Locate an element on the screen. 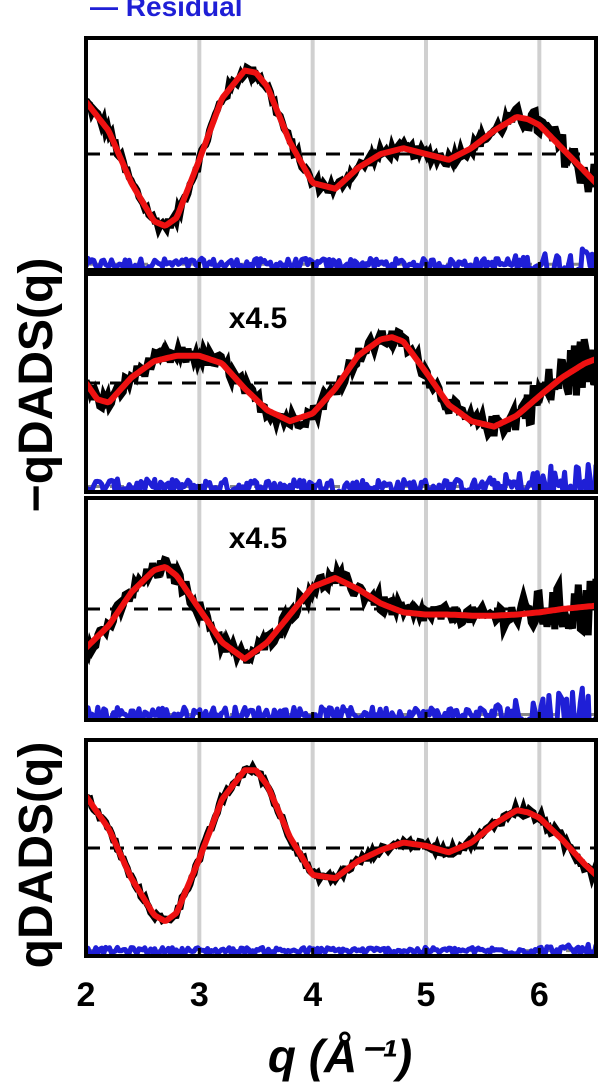  x-tick-labels: 2 3 4 5 6 is located at coordinates (313, 995).